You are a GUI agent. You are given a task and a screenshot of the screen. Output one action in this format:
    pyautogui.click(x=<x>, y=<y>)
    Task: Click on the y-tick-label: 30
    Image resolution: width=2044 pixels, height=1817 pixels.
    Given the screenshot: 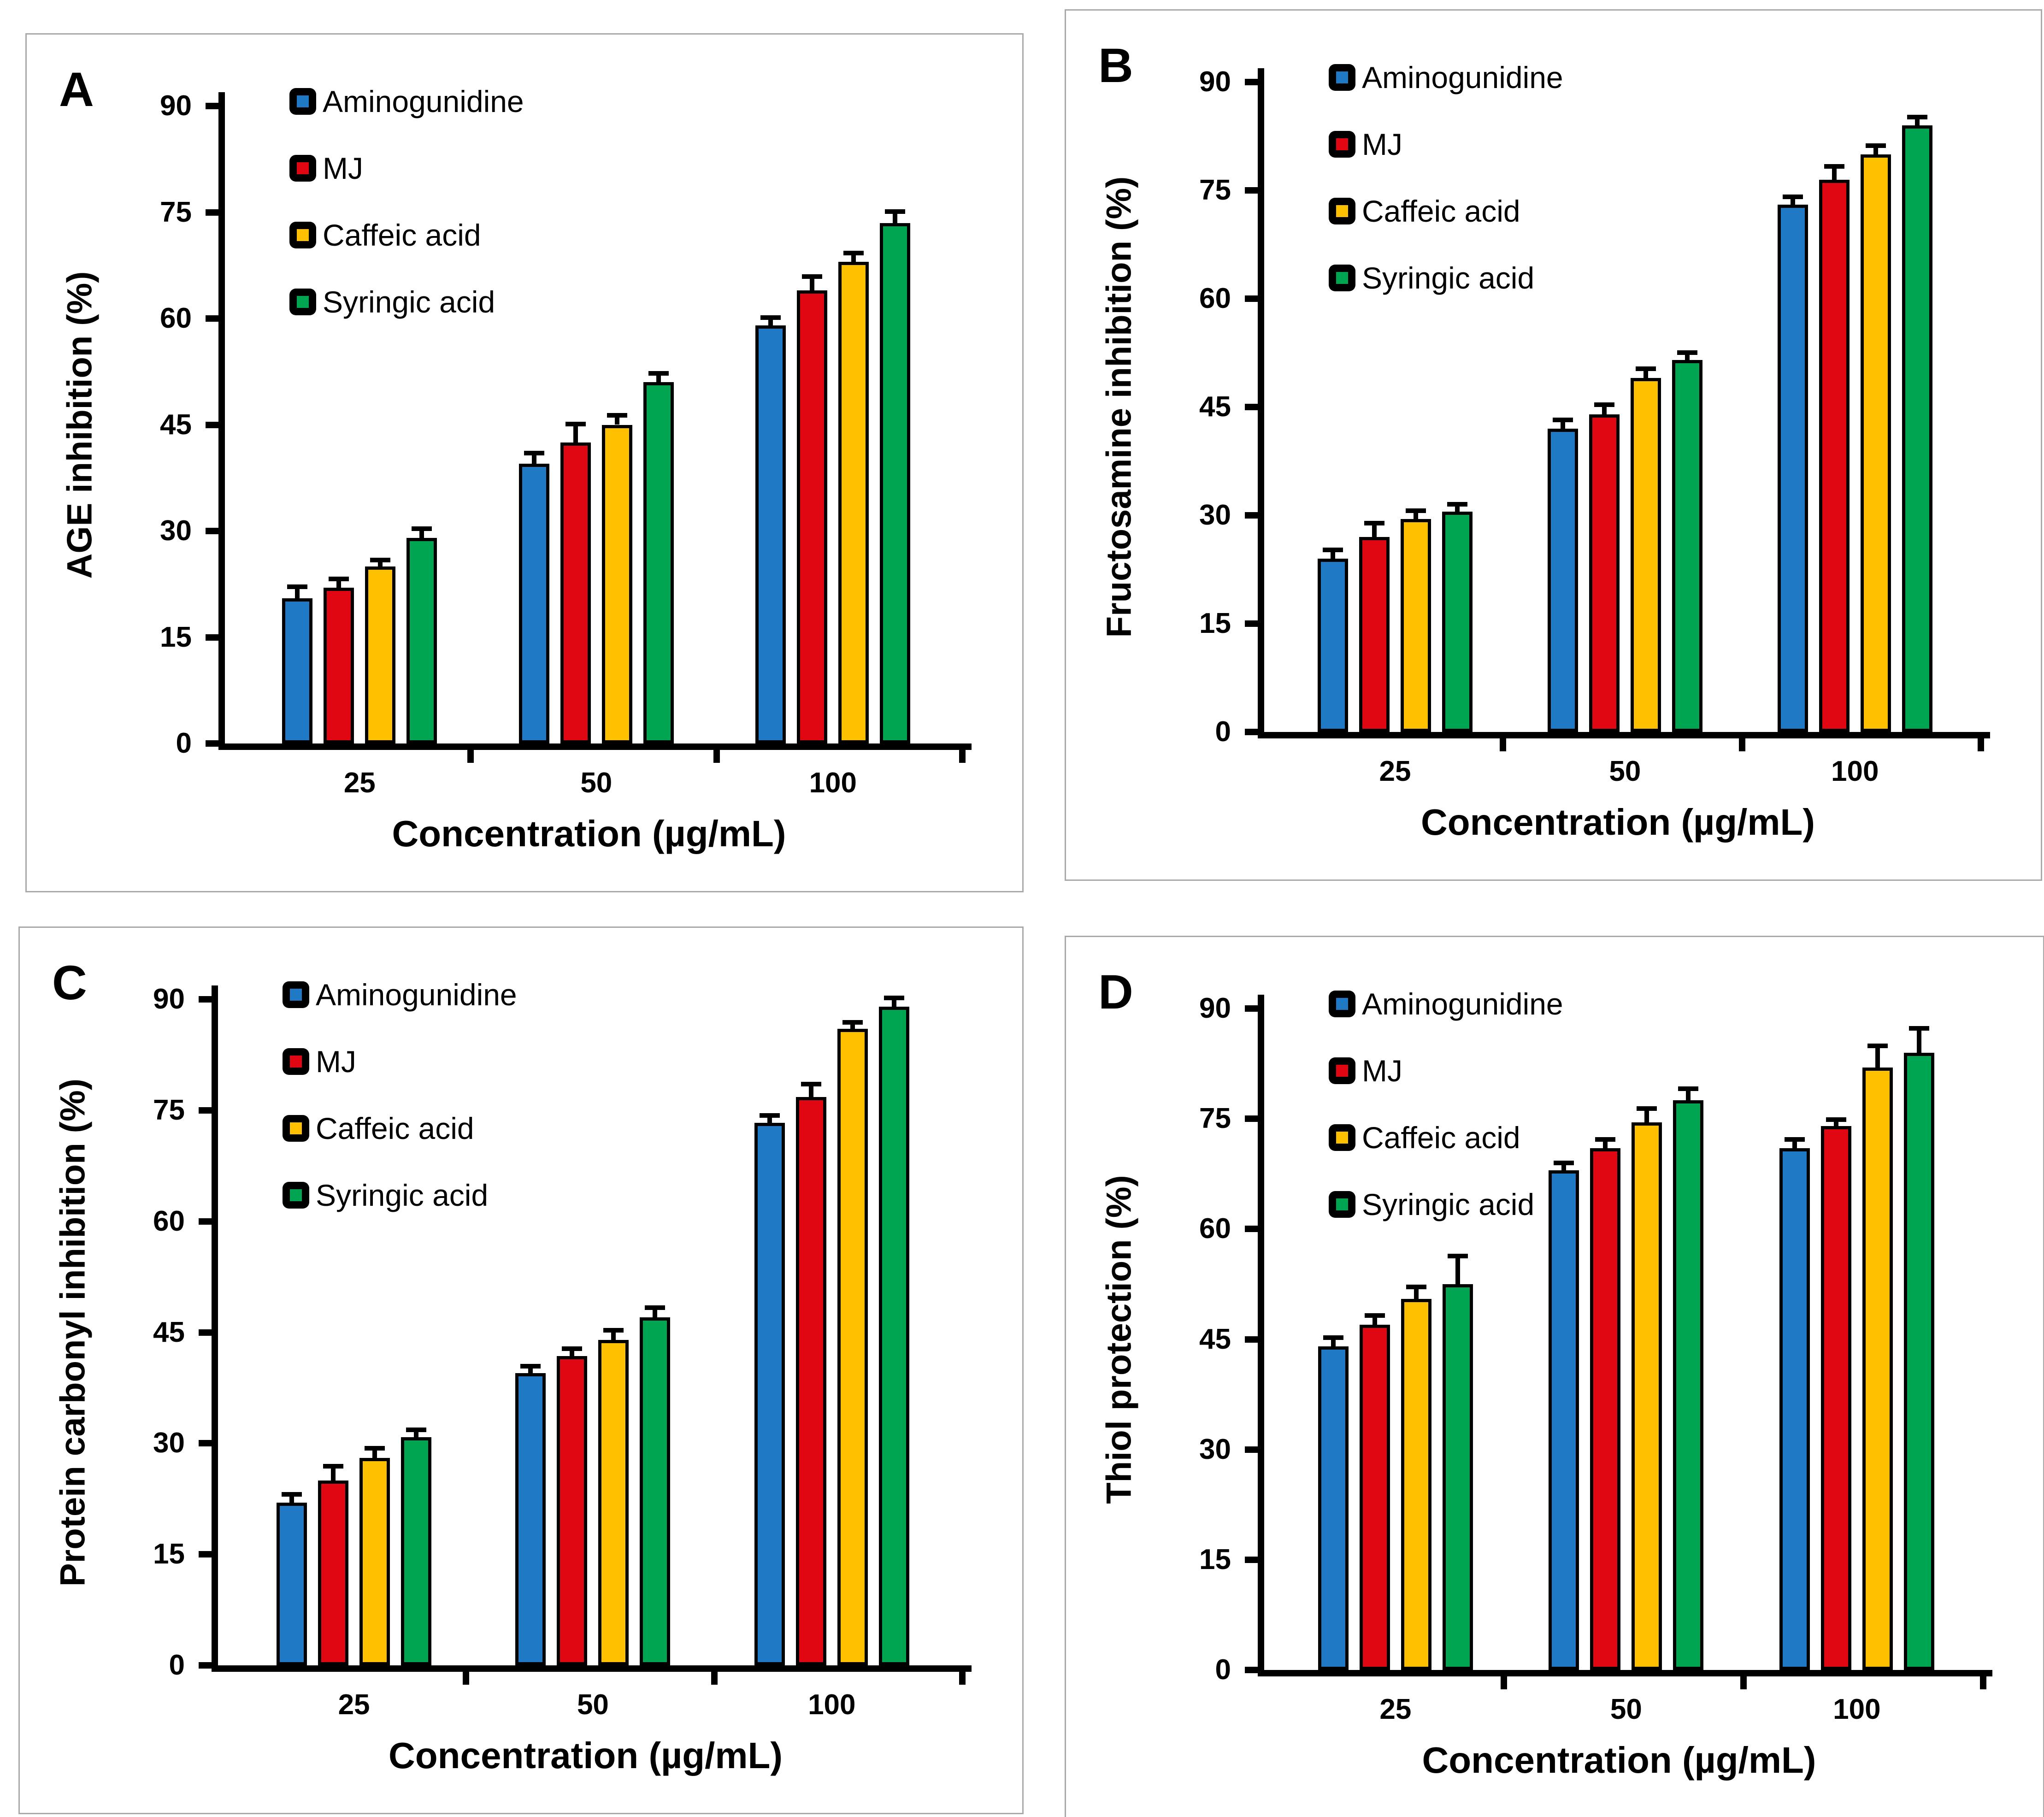 What is the action you would take?
    pyautogui.click(x=176, y=531)
    